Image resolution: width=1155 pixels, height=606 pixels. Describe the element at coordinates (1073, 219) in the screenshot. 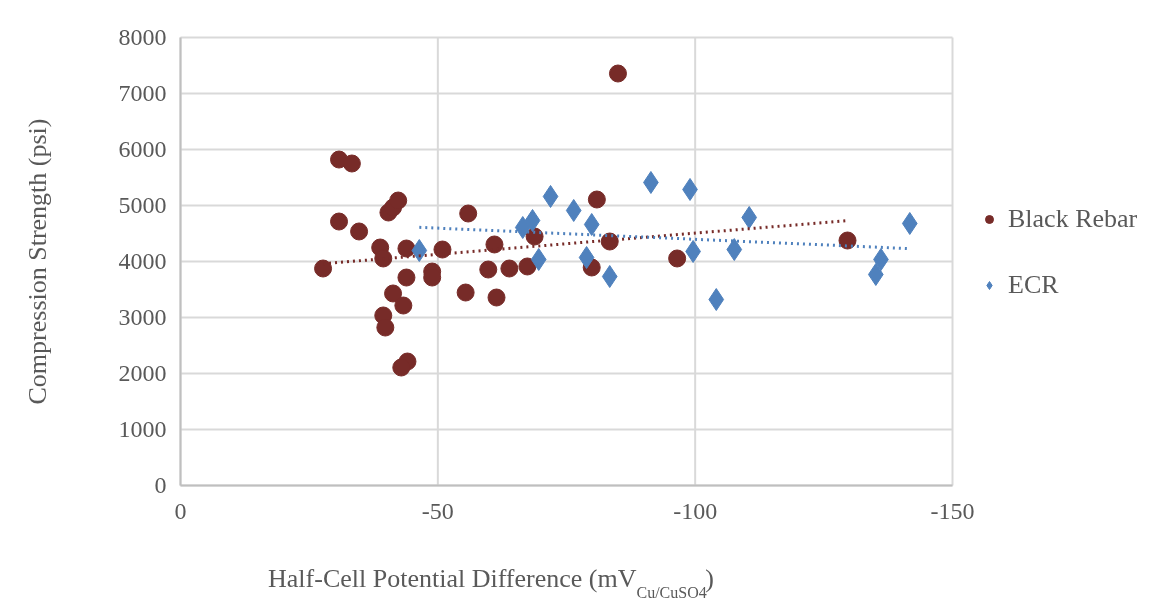

I see `legend-label: Black Rebar` at that location.